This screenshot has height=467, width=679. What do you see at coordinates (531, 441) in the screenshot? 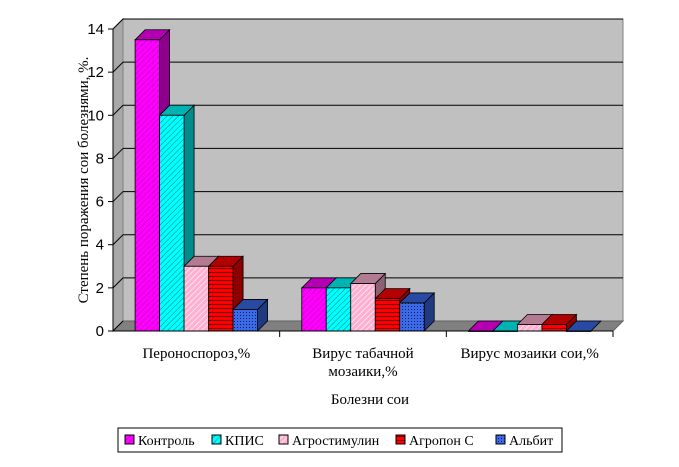
I see `legend-label: Альбит` at bounding box center [531, 441].